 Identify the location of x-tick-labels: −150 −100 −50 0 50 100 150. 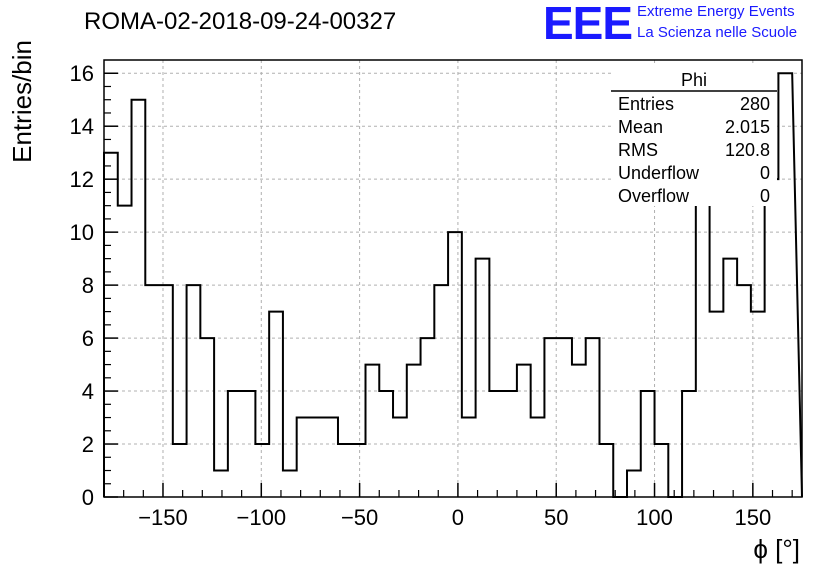
(454, 517).